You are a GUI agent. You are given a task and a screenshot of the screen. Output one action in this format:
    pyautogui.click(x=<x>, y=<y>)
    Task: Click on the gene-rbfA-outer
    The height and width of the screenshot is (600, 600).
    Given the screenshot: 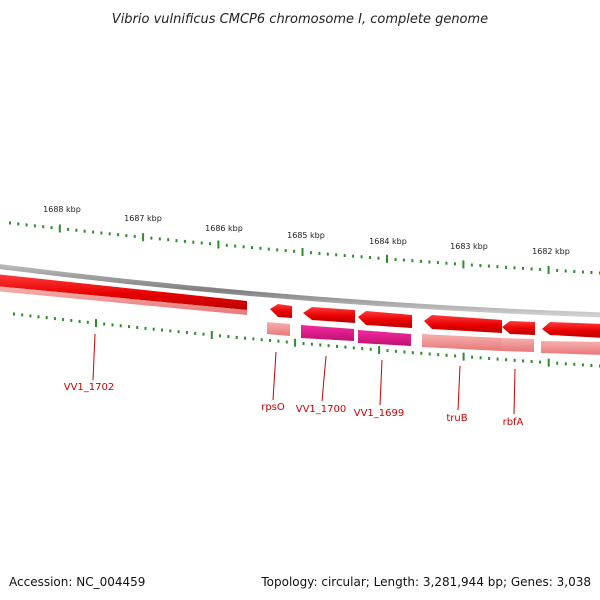 What is the action you would take?
    pyautogui.click(x=518, y=328)
    